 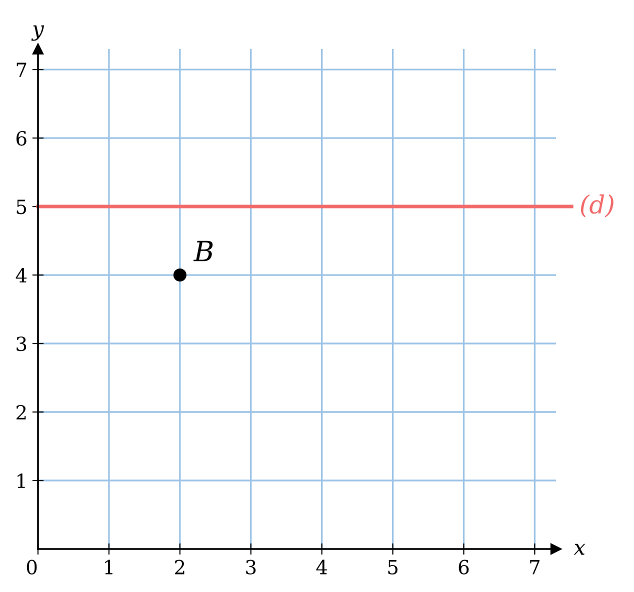 I want to click on y-tick-label: 1, so click(x=21, y=480).